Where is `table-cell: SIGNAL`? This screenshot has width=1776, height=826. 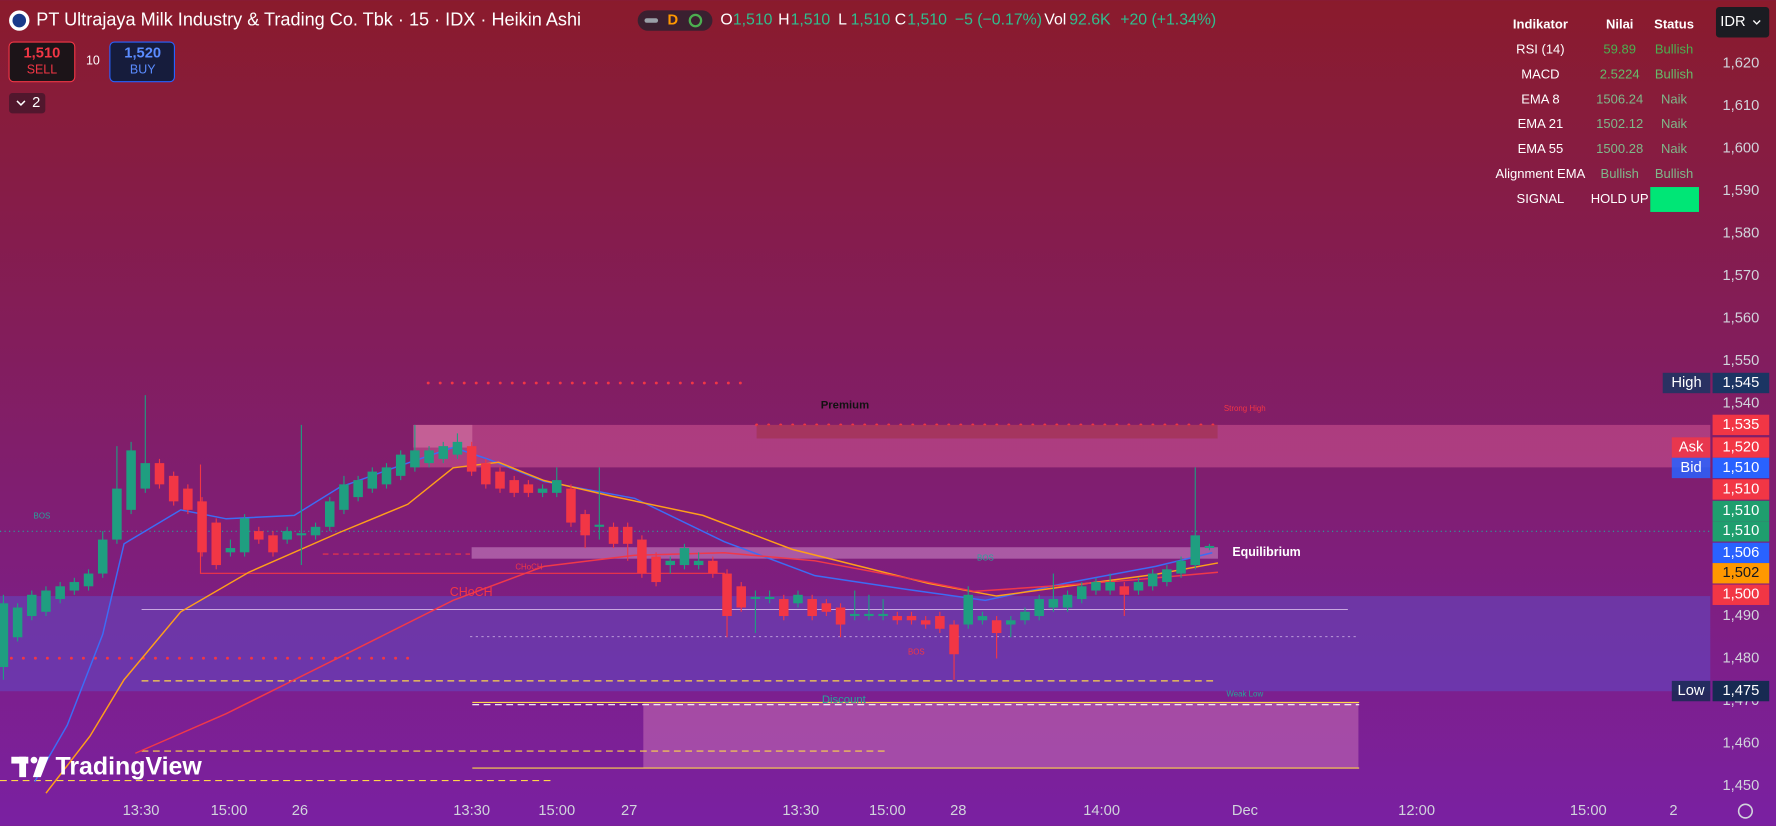 table-cell: SIGNAL is located at coordinates (1541, 198).